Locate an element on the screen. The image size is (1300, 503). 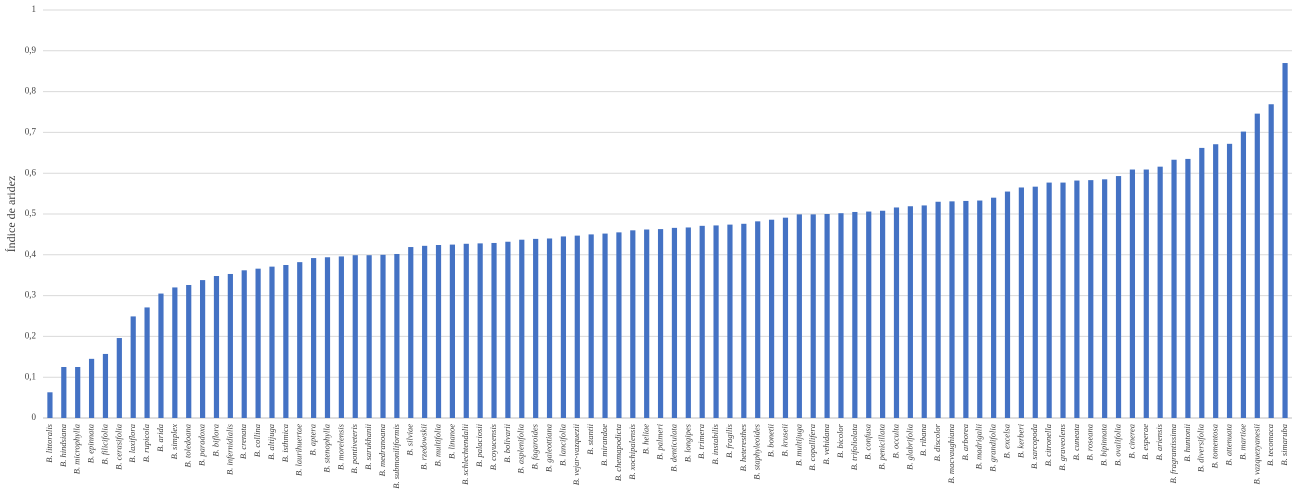
y-axis-title: Índice de aridez is located at coordinates (11, 214).